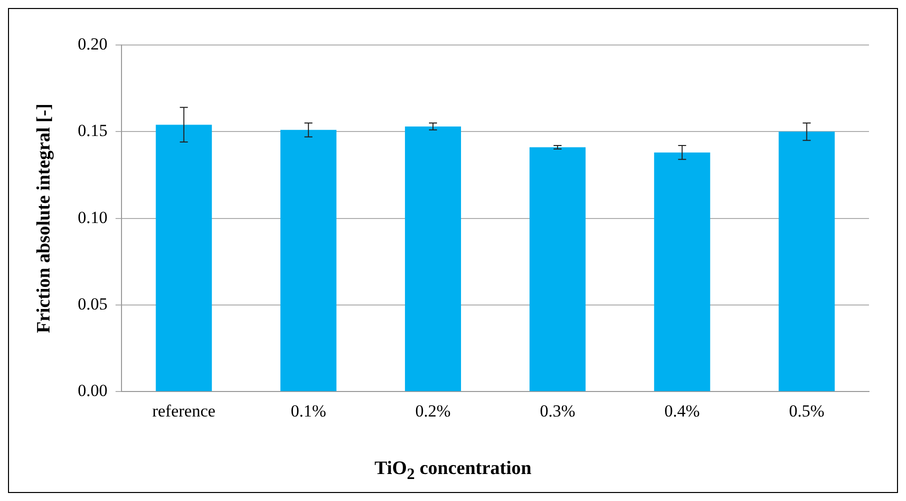  I want to click on x-tick-label: 0.2%, so click(433, 410).